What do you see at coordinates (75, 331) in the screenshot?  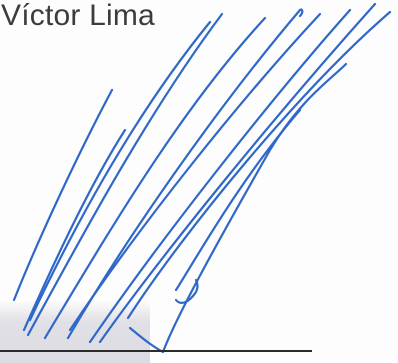 I see `signature-shadow` at bounding box center [75, 331].